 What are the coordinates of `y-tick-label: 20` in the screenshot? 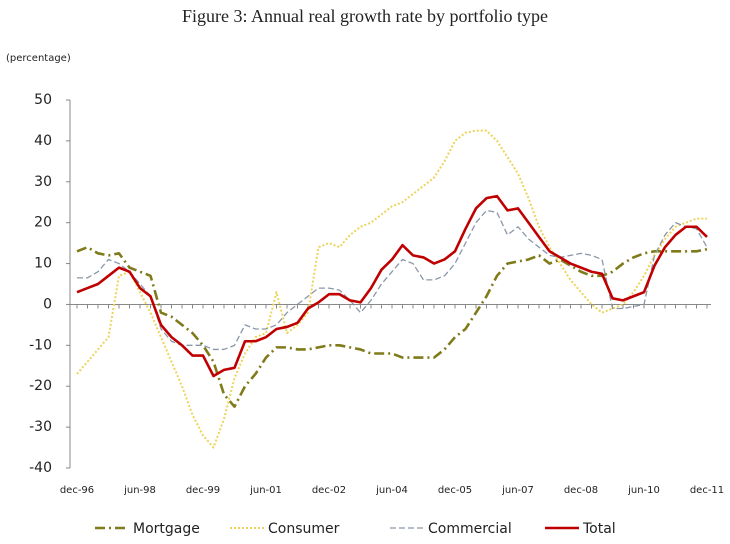 It's located at (43, 223).